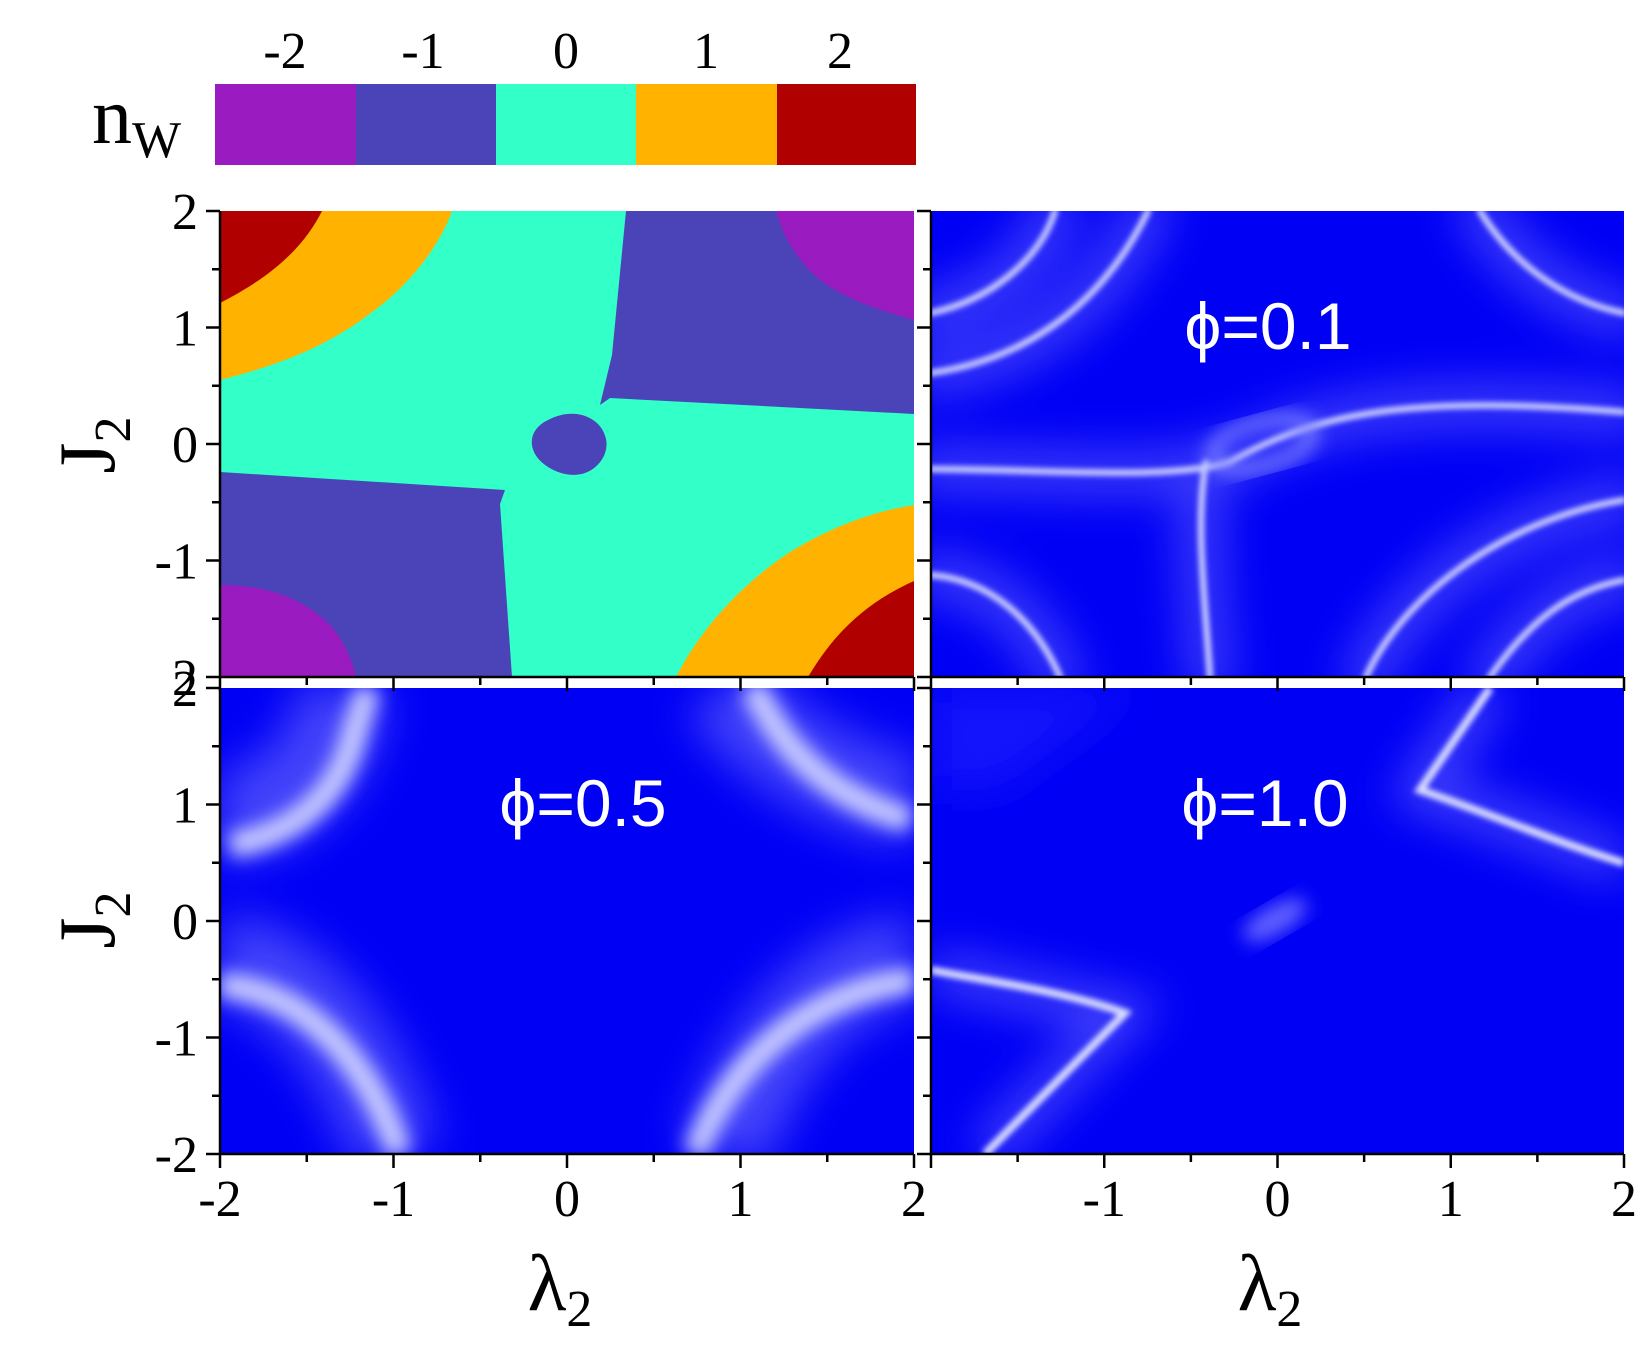  Describe the element at coordinates (176, 562) in the screenshot. I see `y-tick-label-winding-map: -1` at that location.